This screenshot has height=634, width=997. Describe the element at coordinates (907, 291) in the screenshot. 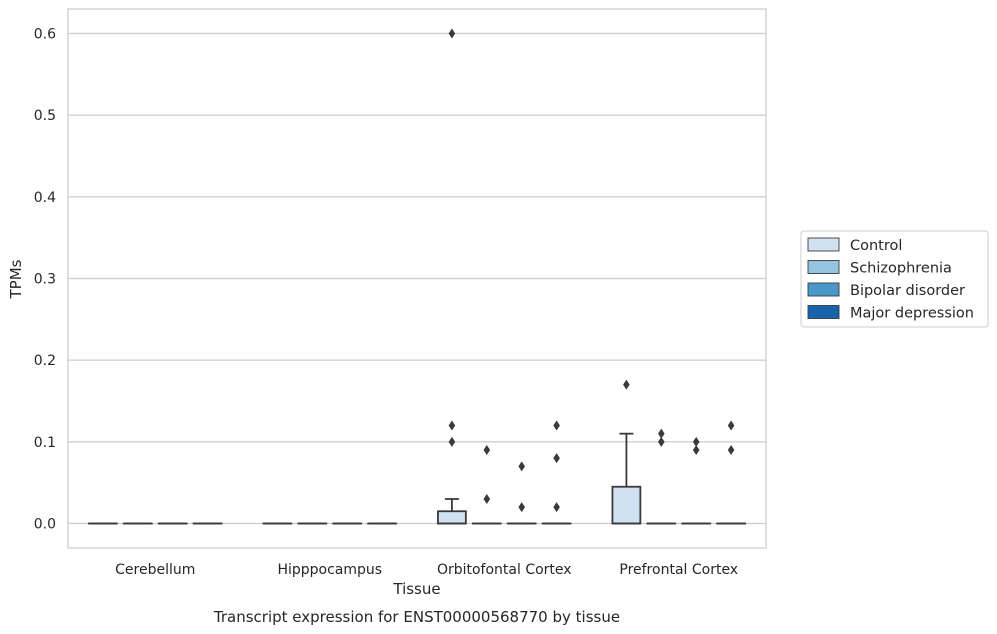

I see `legend-label: Bipolar disorder` at that location.